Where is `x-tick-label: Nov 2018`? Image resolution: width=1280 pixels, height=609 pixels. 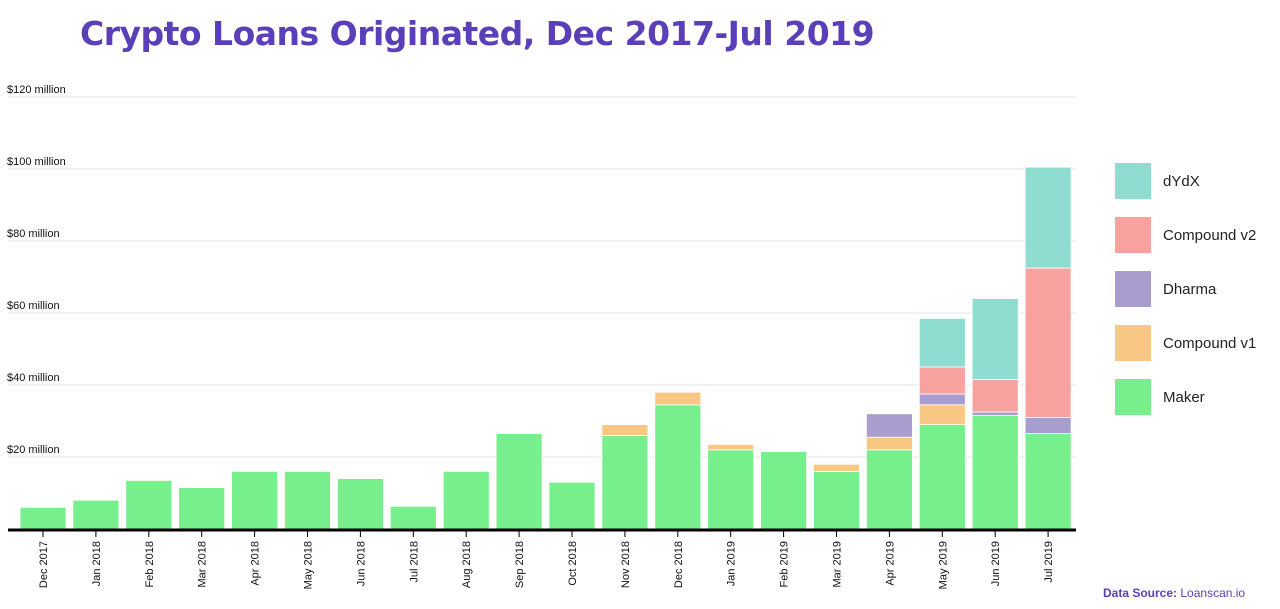 x-tick-label: Nov 2018 is located at coordinates (626, 564).